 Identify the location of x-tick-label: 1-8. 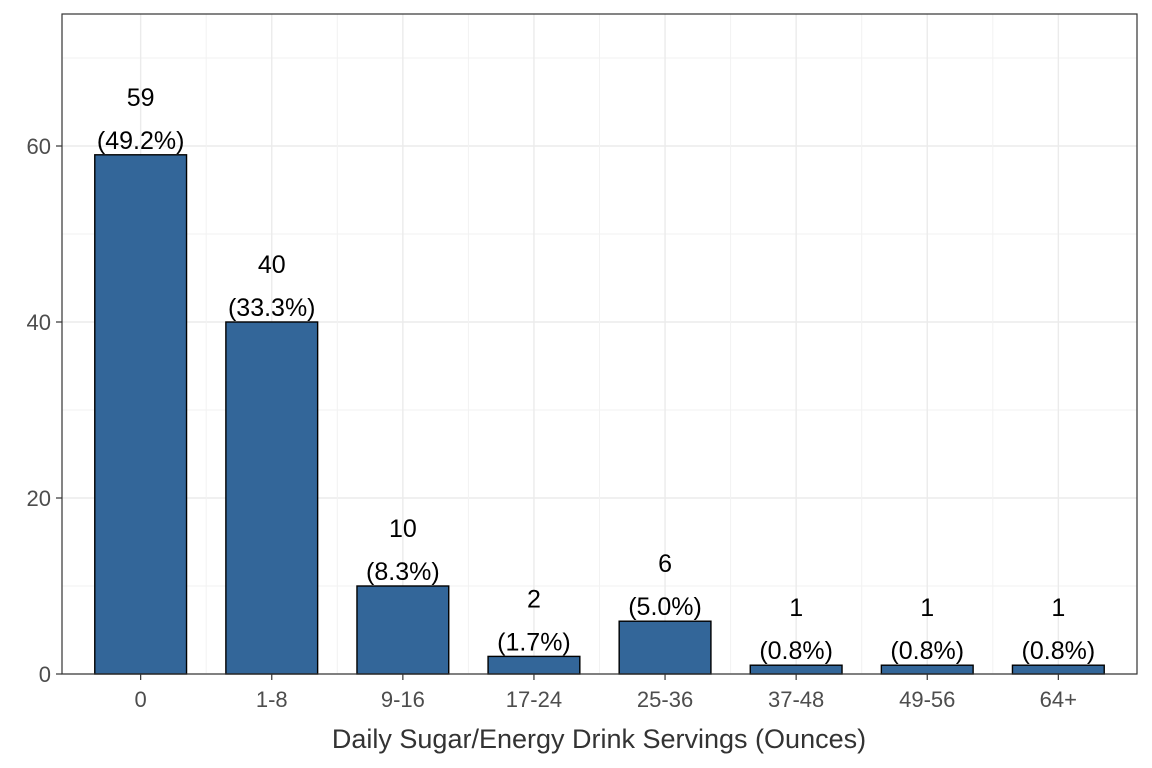
(272, 699).